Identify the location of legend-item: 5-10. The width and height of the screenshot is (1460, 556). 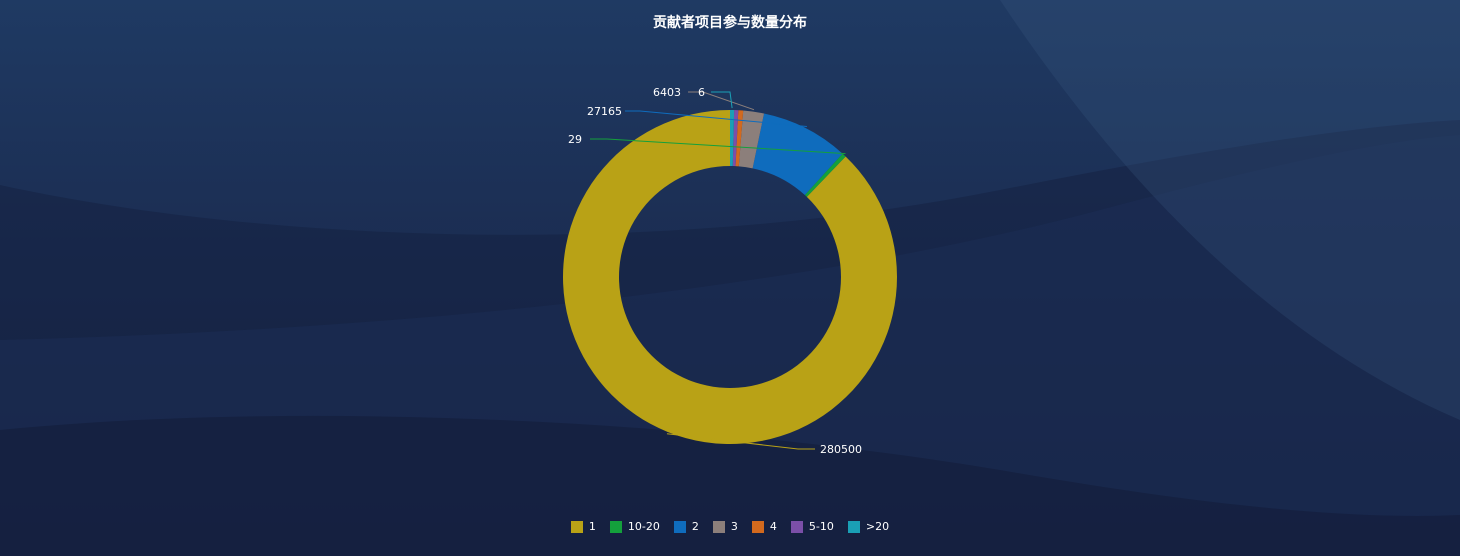
(812, 526).